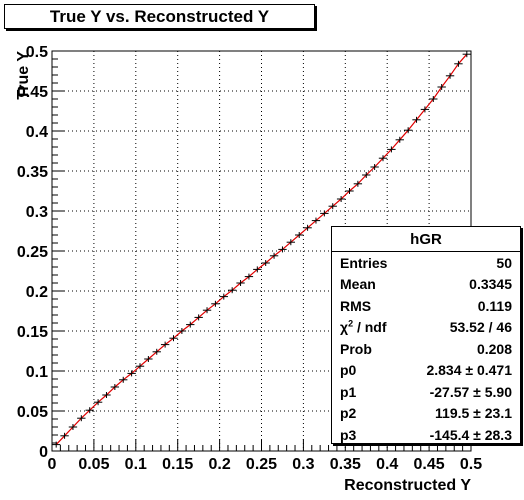  What do you see at coordinates (356, 305) in the screenshot?
I see `stats-label: RMS` at bounding box center [356, 305].